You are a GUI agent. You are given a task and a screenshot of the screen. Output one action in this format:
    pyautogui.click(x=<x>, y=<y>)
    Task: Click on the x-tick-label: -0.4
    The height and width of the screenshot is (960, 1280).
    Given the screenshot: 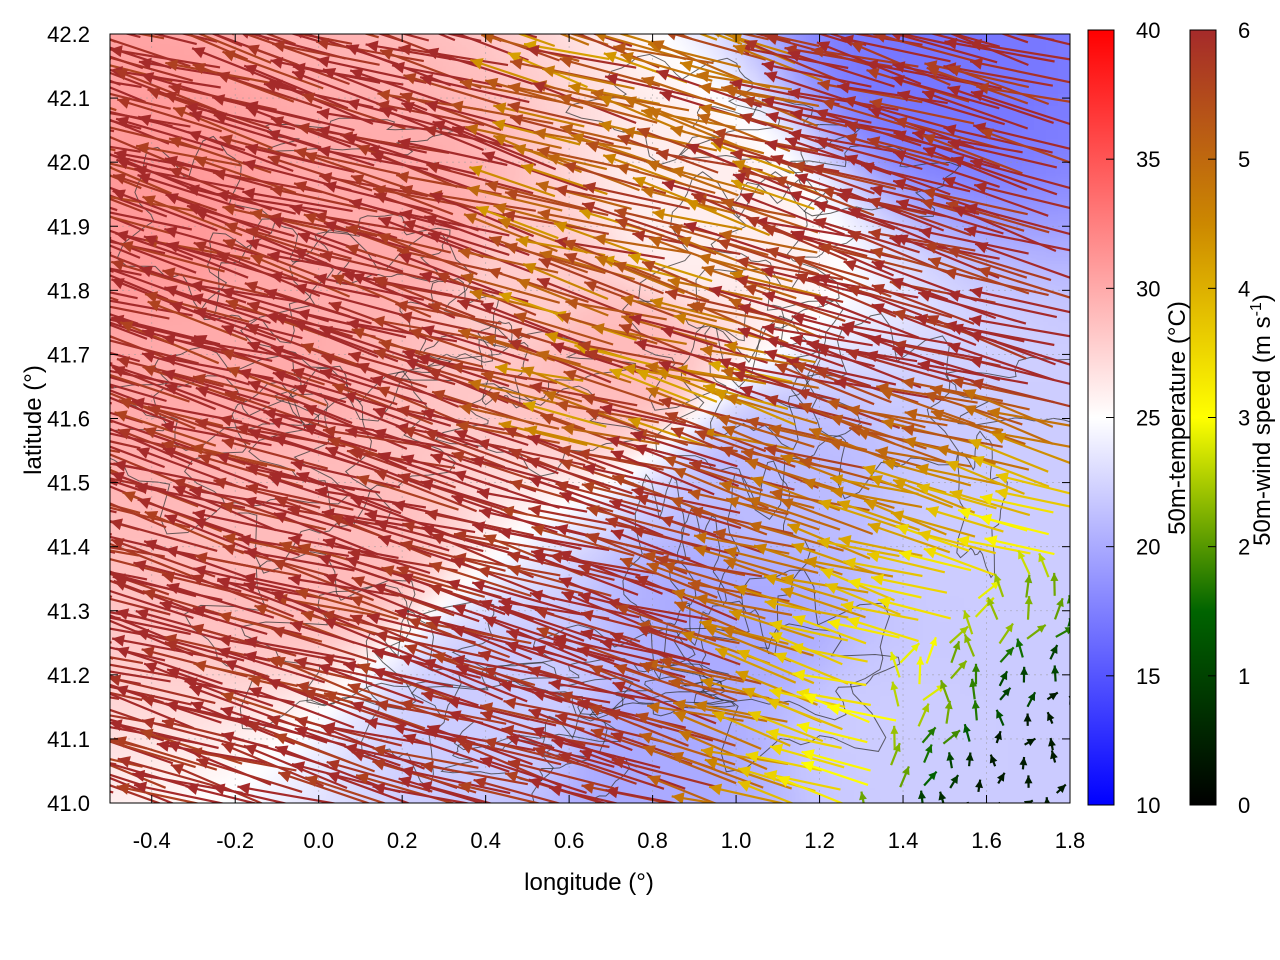 What is the action you would take?
    pyautogui.click(x=152, y=840)
    